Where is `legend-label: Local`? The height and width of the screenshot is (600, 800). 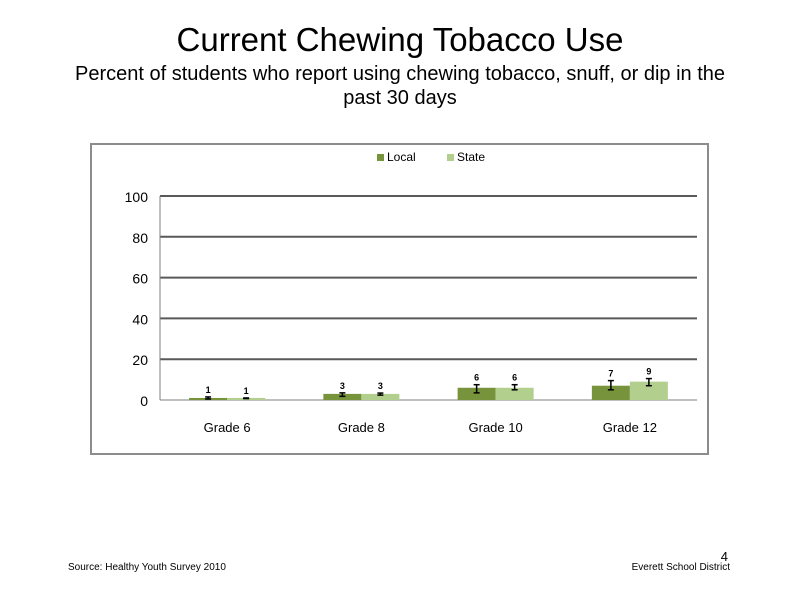 legend-label: Local is located at coordinates (401, 157).